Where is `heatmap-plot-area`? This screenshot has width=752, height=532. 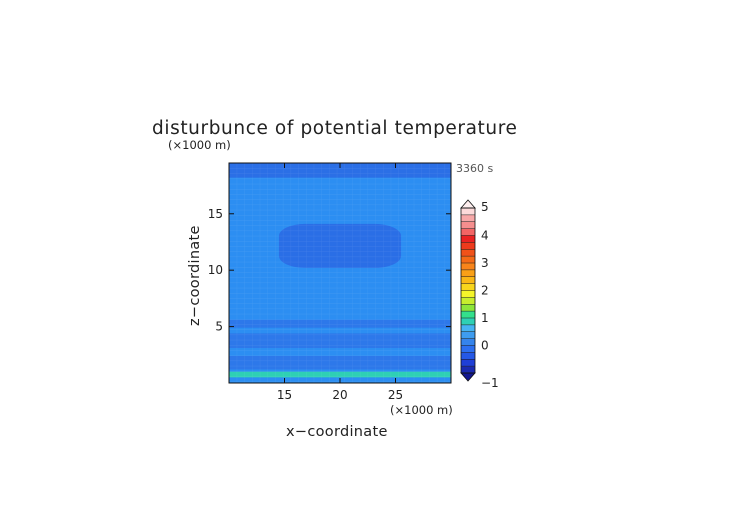
heatmap-plot-area is located at coordinates (340, 273).